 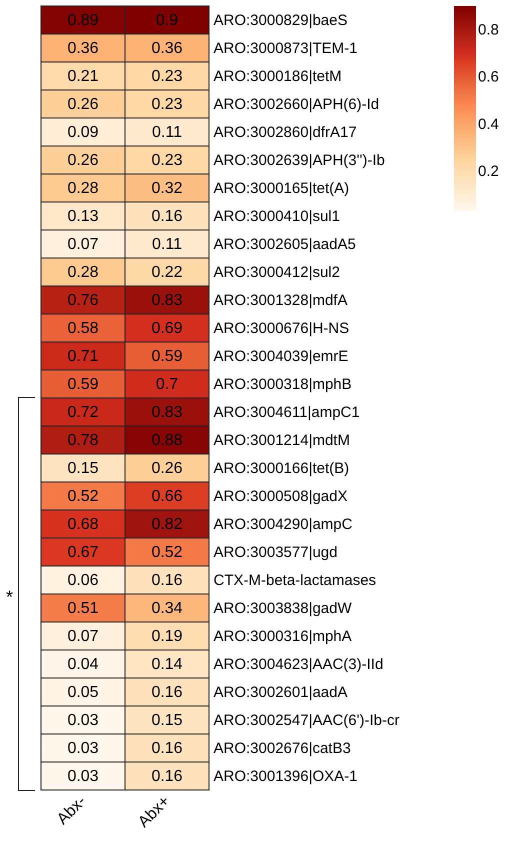 What do you see at coordinates (285, 132) in the screenshot?
I see `y-tick-label: ARO:3002860|dfrA17` at bounding box center [285, 132].